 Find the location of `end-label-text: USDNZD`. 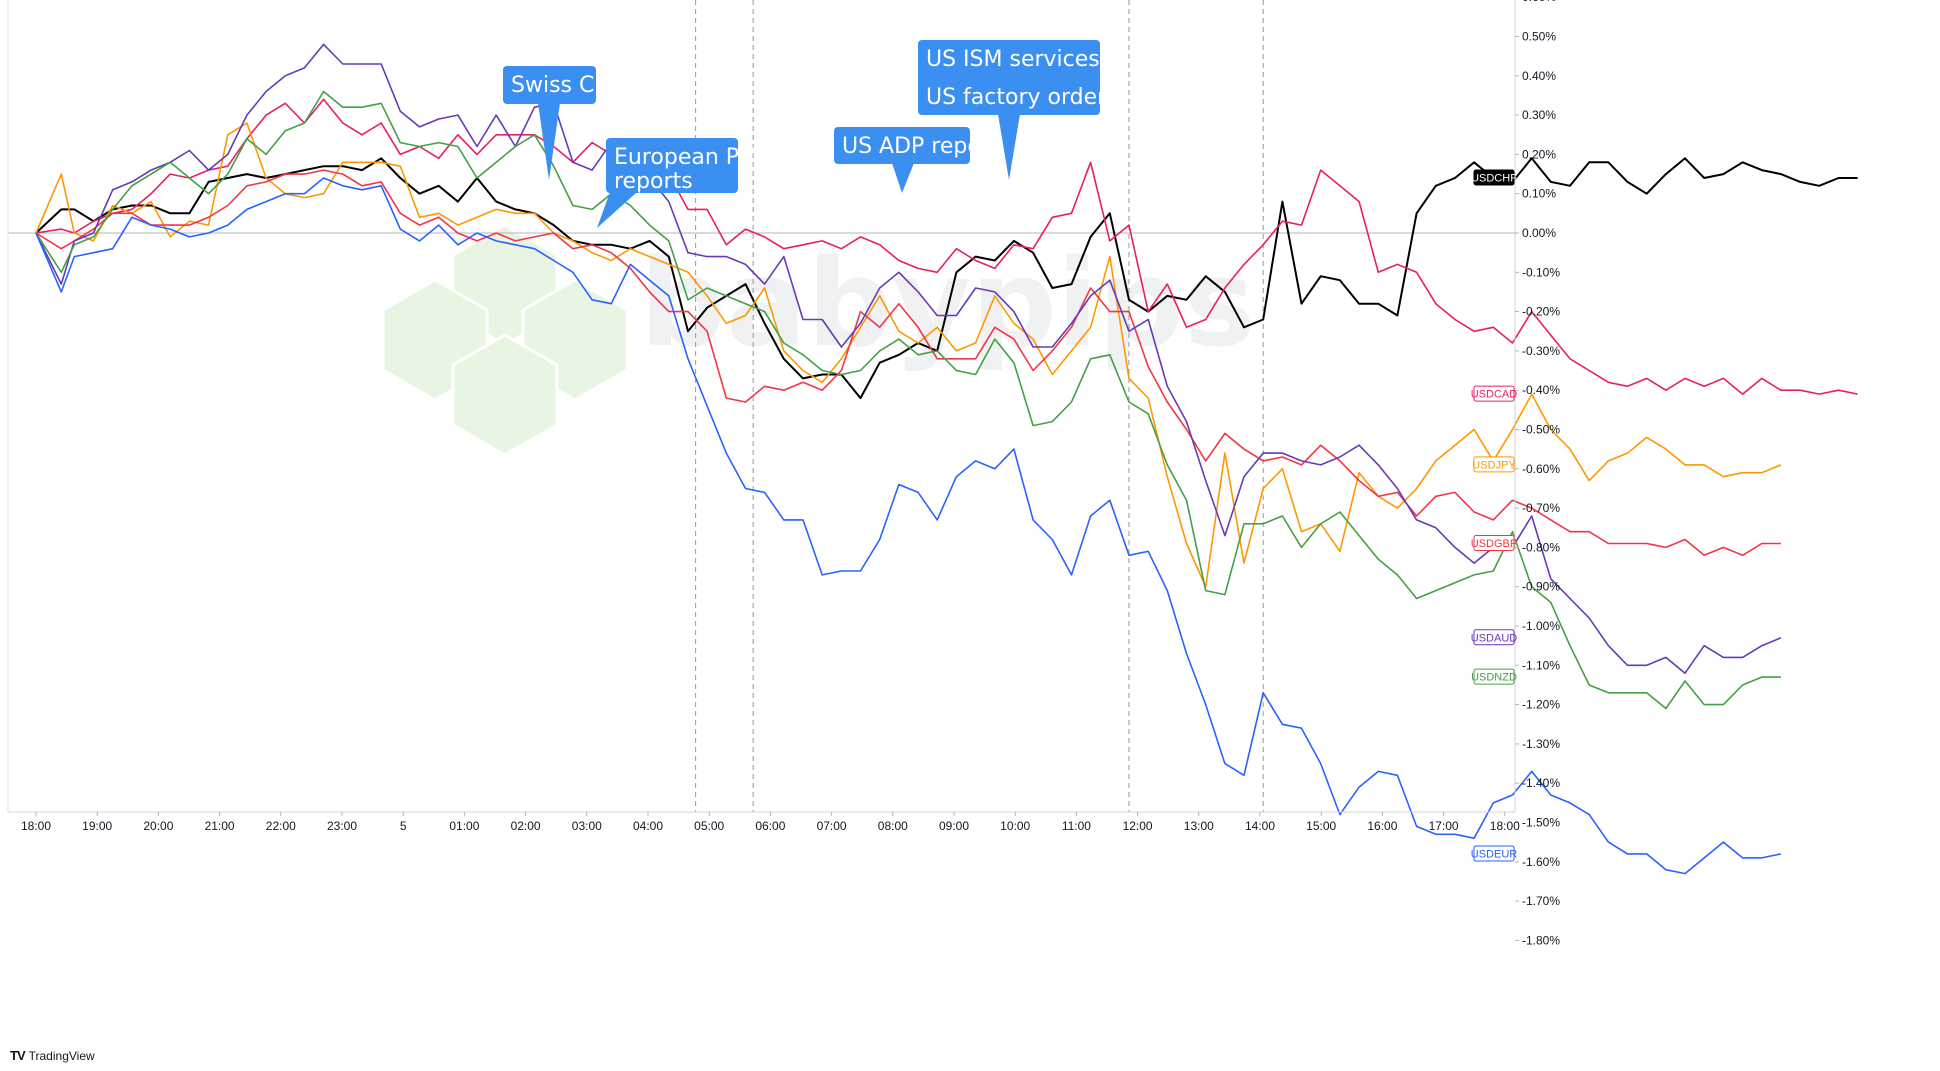

end-label-text: USDNZD is located at coordinates (1494, 678).